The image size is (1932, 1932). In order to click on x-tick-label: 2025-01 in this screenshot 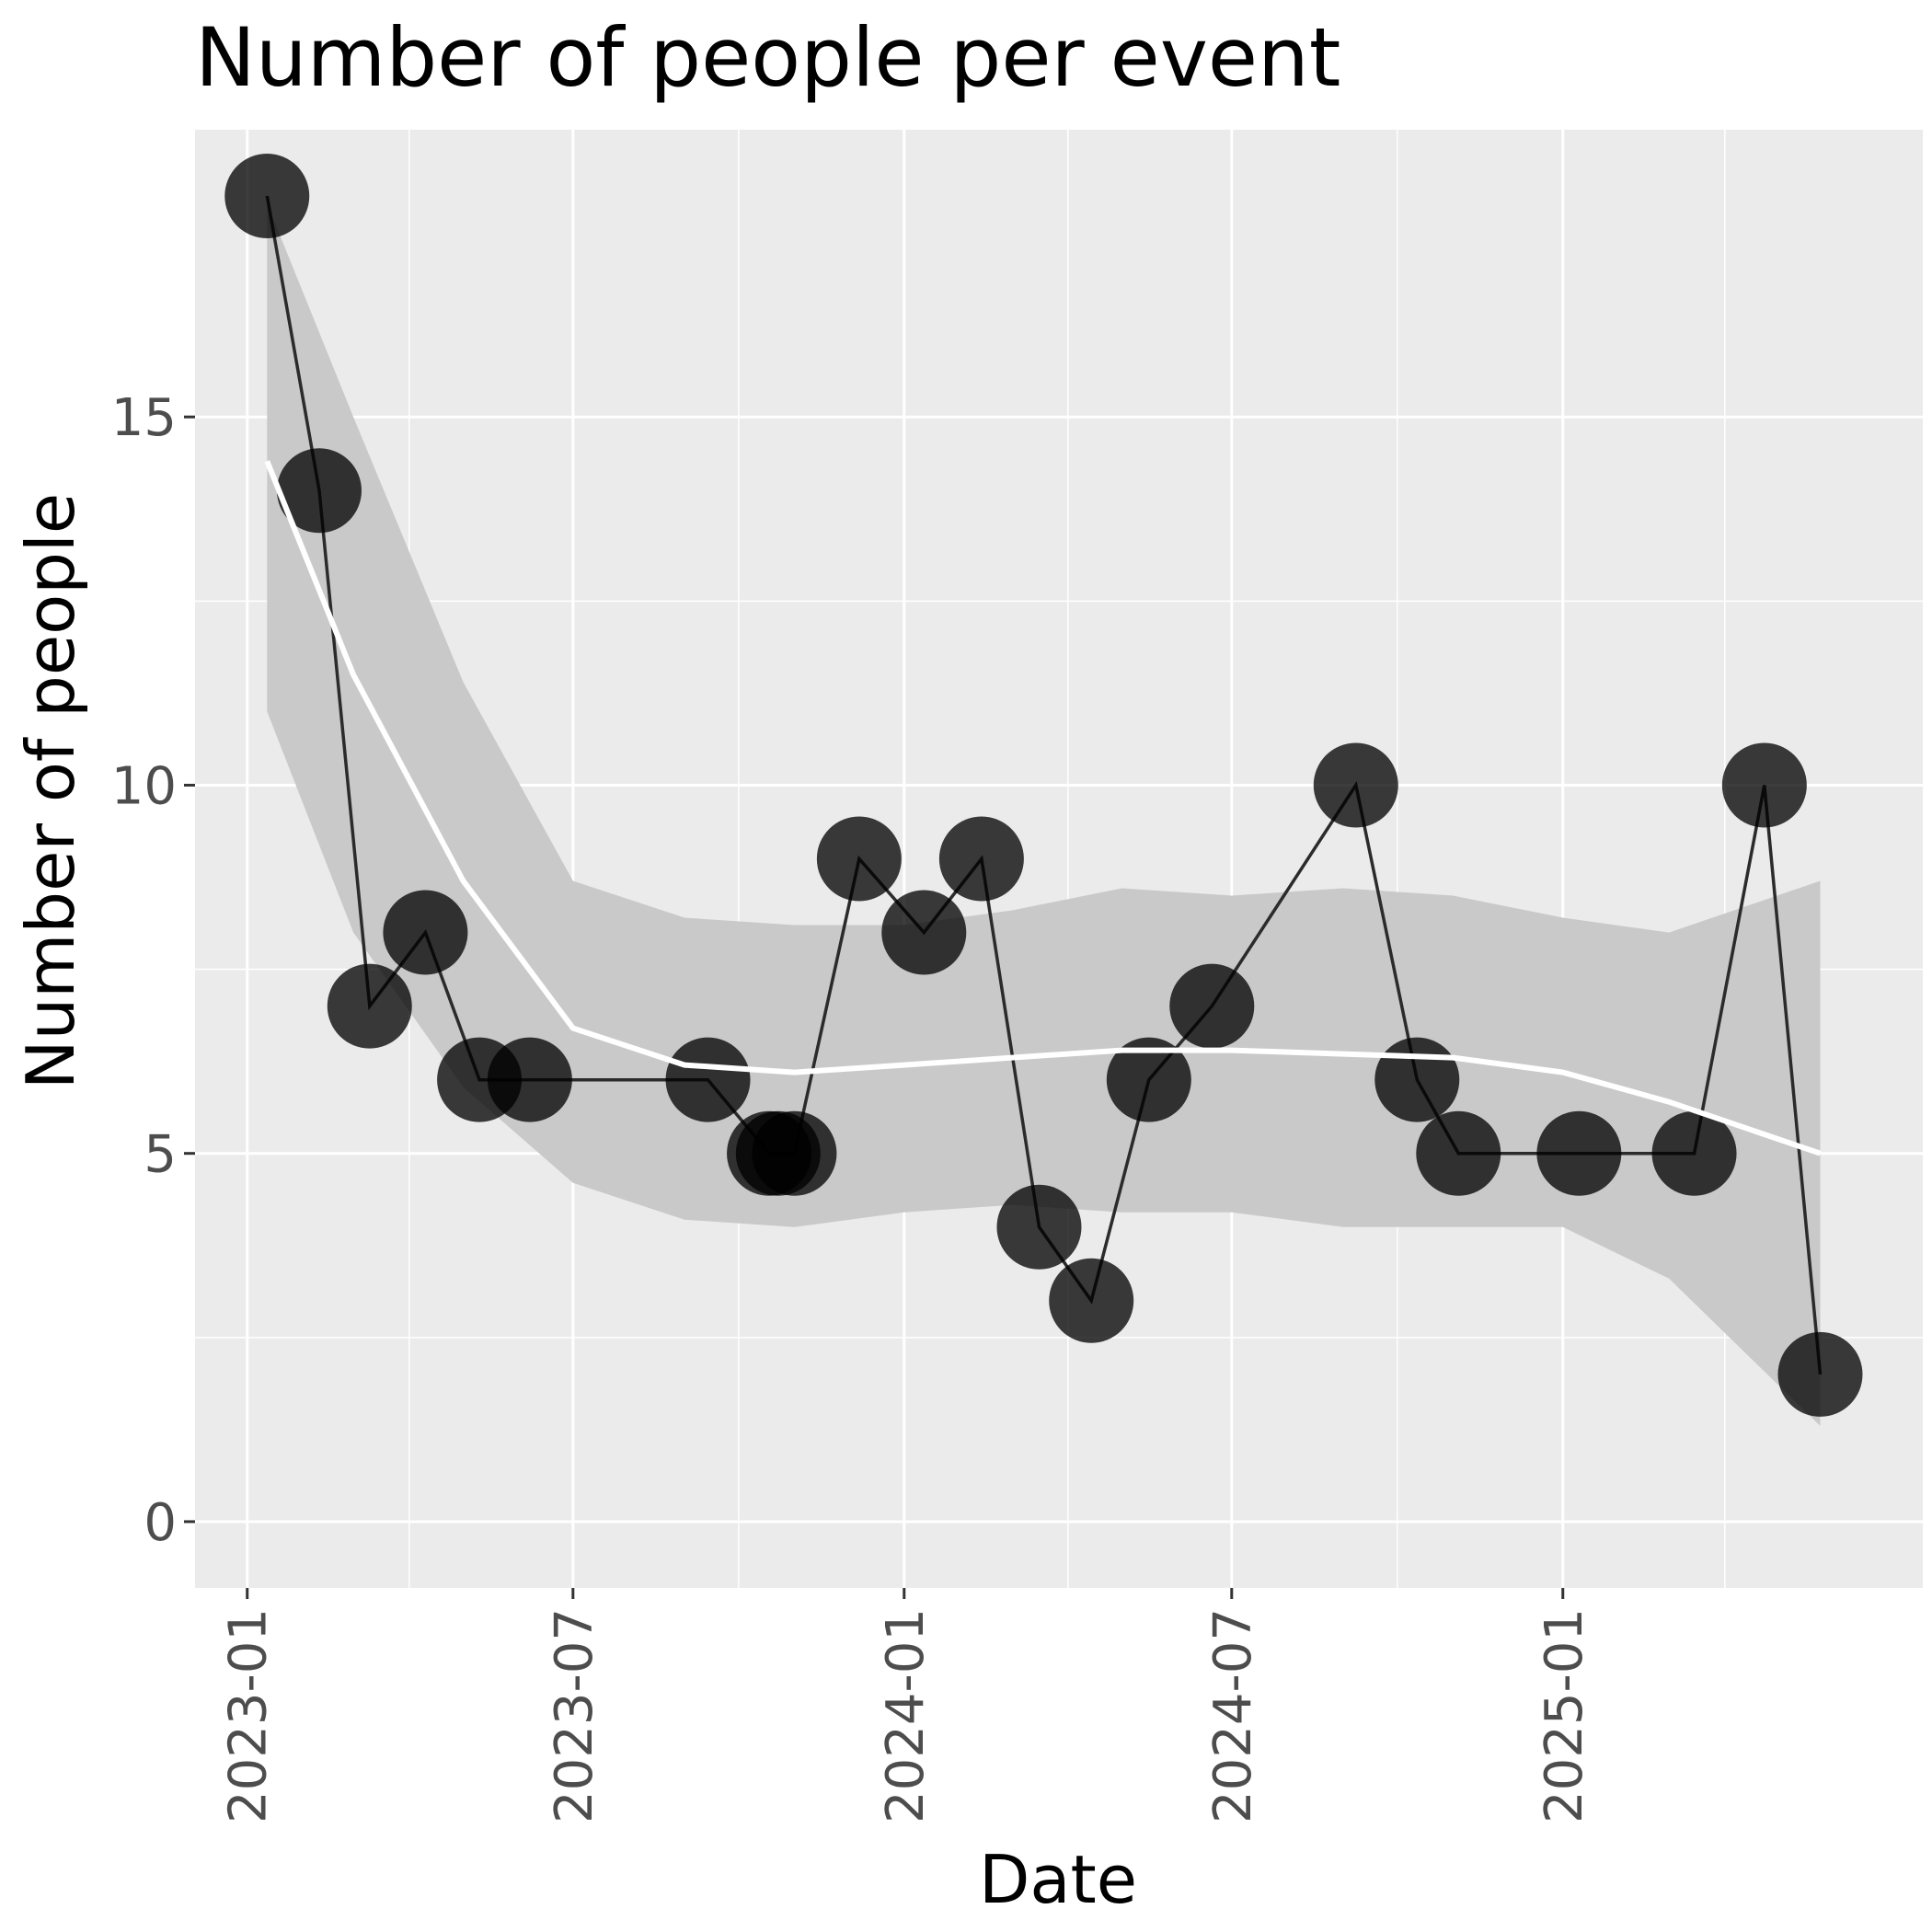, I will do `click(1564, 1715)`.